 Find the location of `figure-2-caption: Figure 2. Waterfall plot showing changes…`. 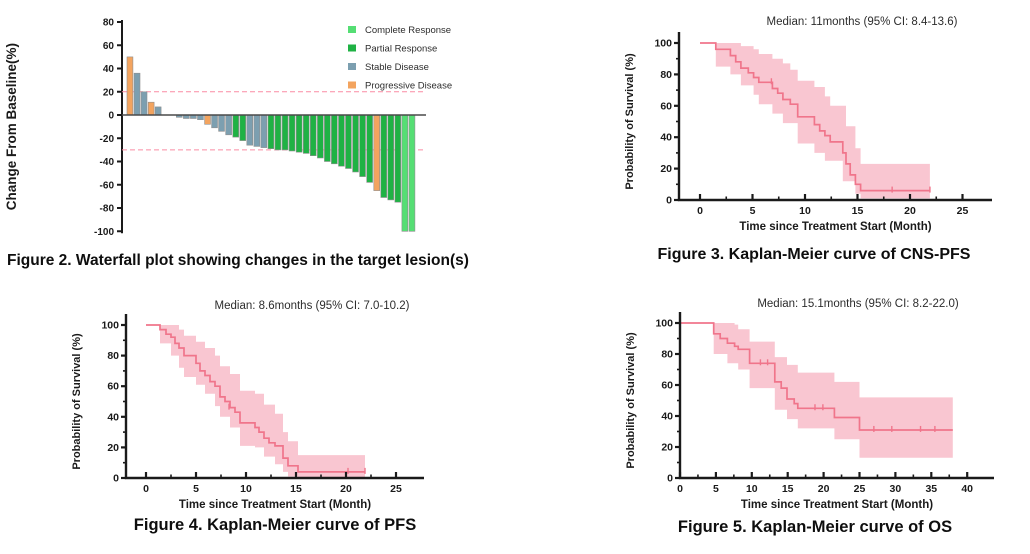

figure-2-caption: Figure 2. Waterfall plot showing changes… is located at coordinates (238, 260).